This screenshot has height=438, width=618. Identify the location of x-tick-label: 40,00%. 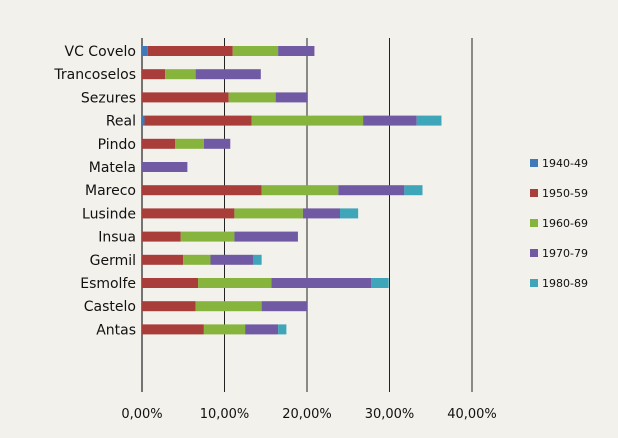
(472, 414).